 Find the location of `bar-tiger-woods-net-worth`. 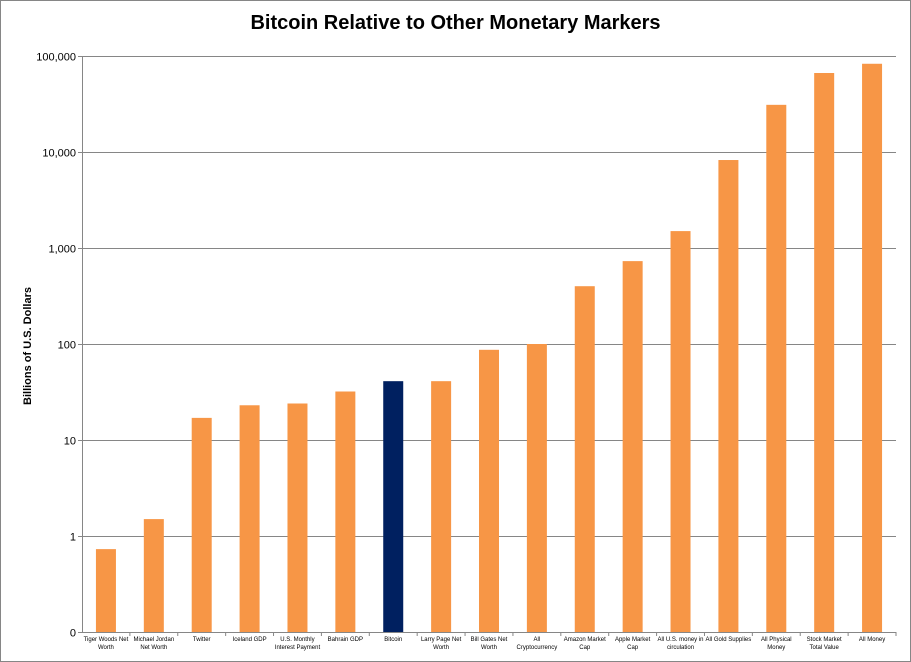

bar-tiger-woods-net-worth is located at coordinates (105, 590).